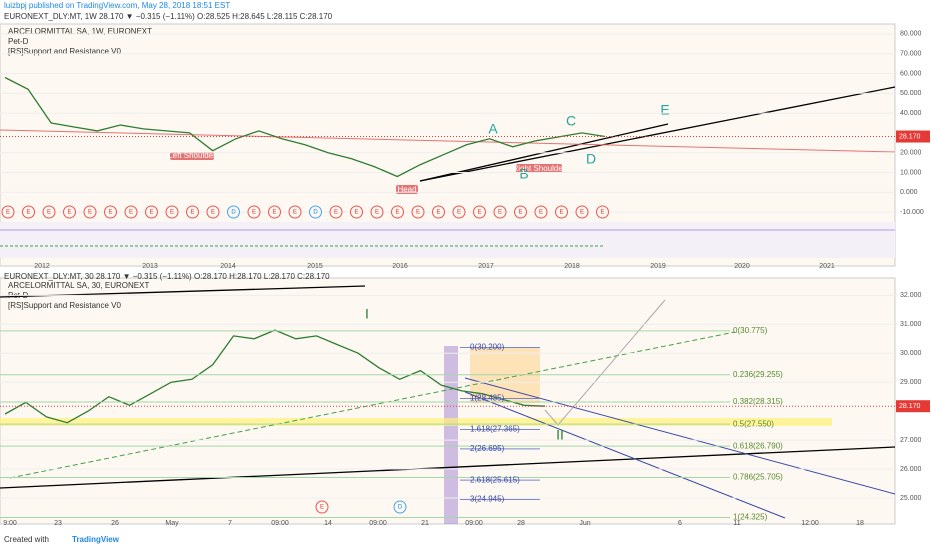 This screenshot has width=932, height=550. Describe the element at coordinates (911, 54) in the screenshot. I see `y-tick-label: 70.000` at that location.